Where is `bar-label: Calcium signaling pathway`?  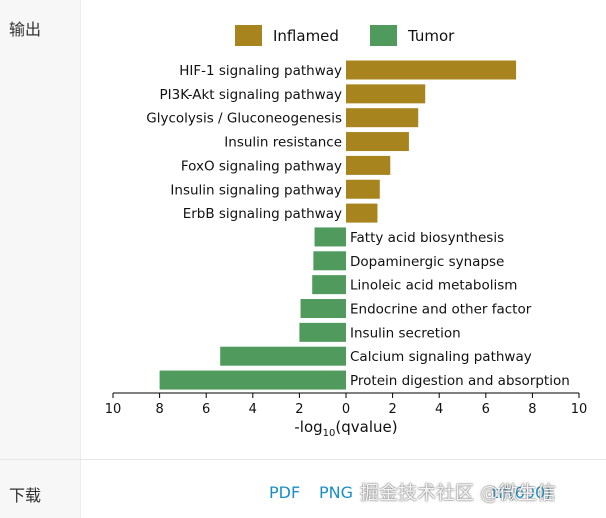 bar-label: Calcium signaling pathway is located at coordinates (441, 357).